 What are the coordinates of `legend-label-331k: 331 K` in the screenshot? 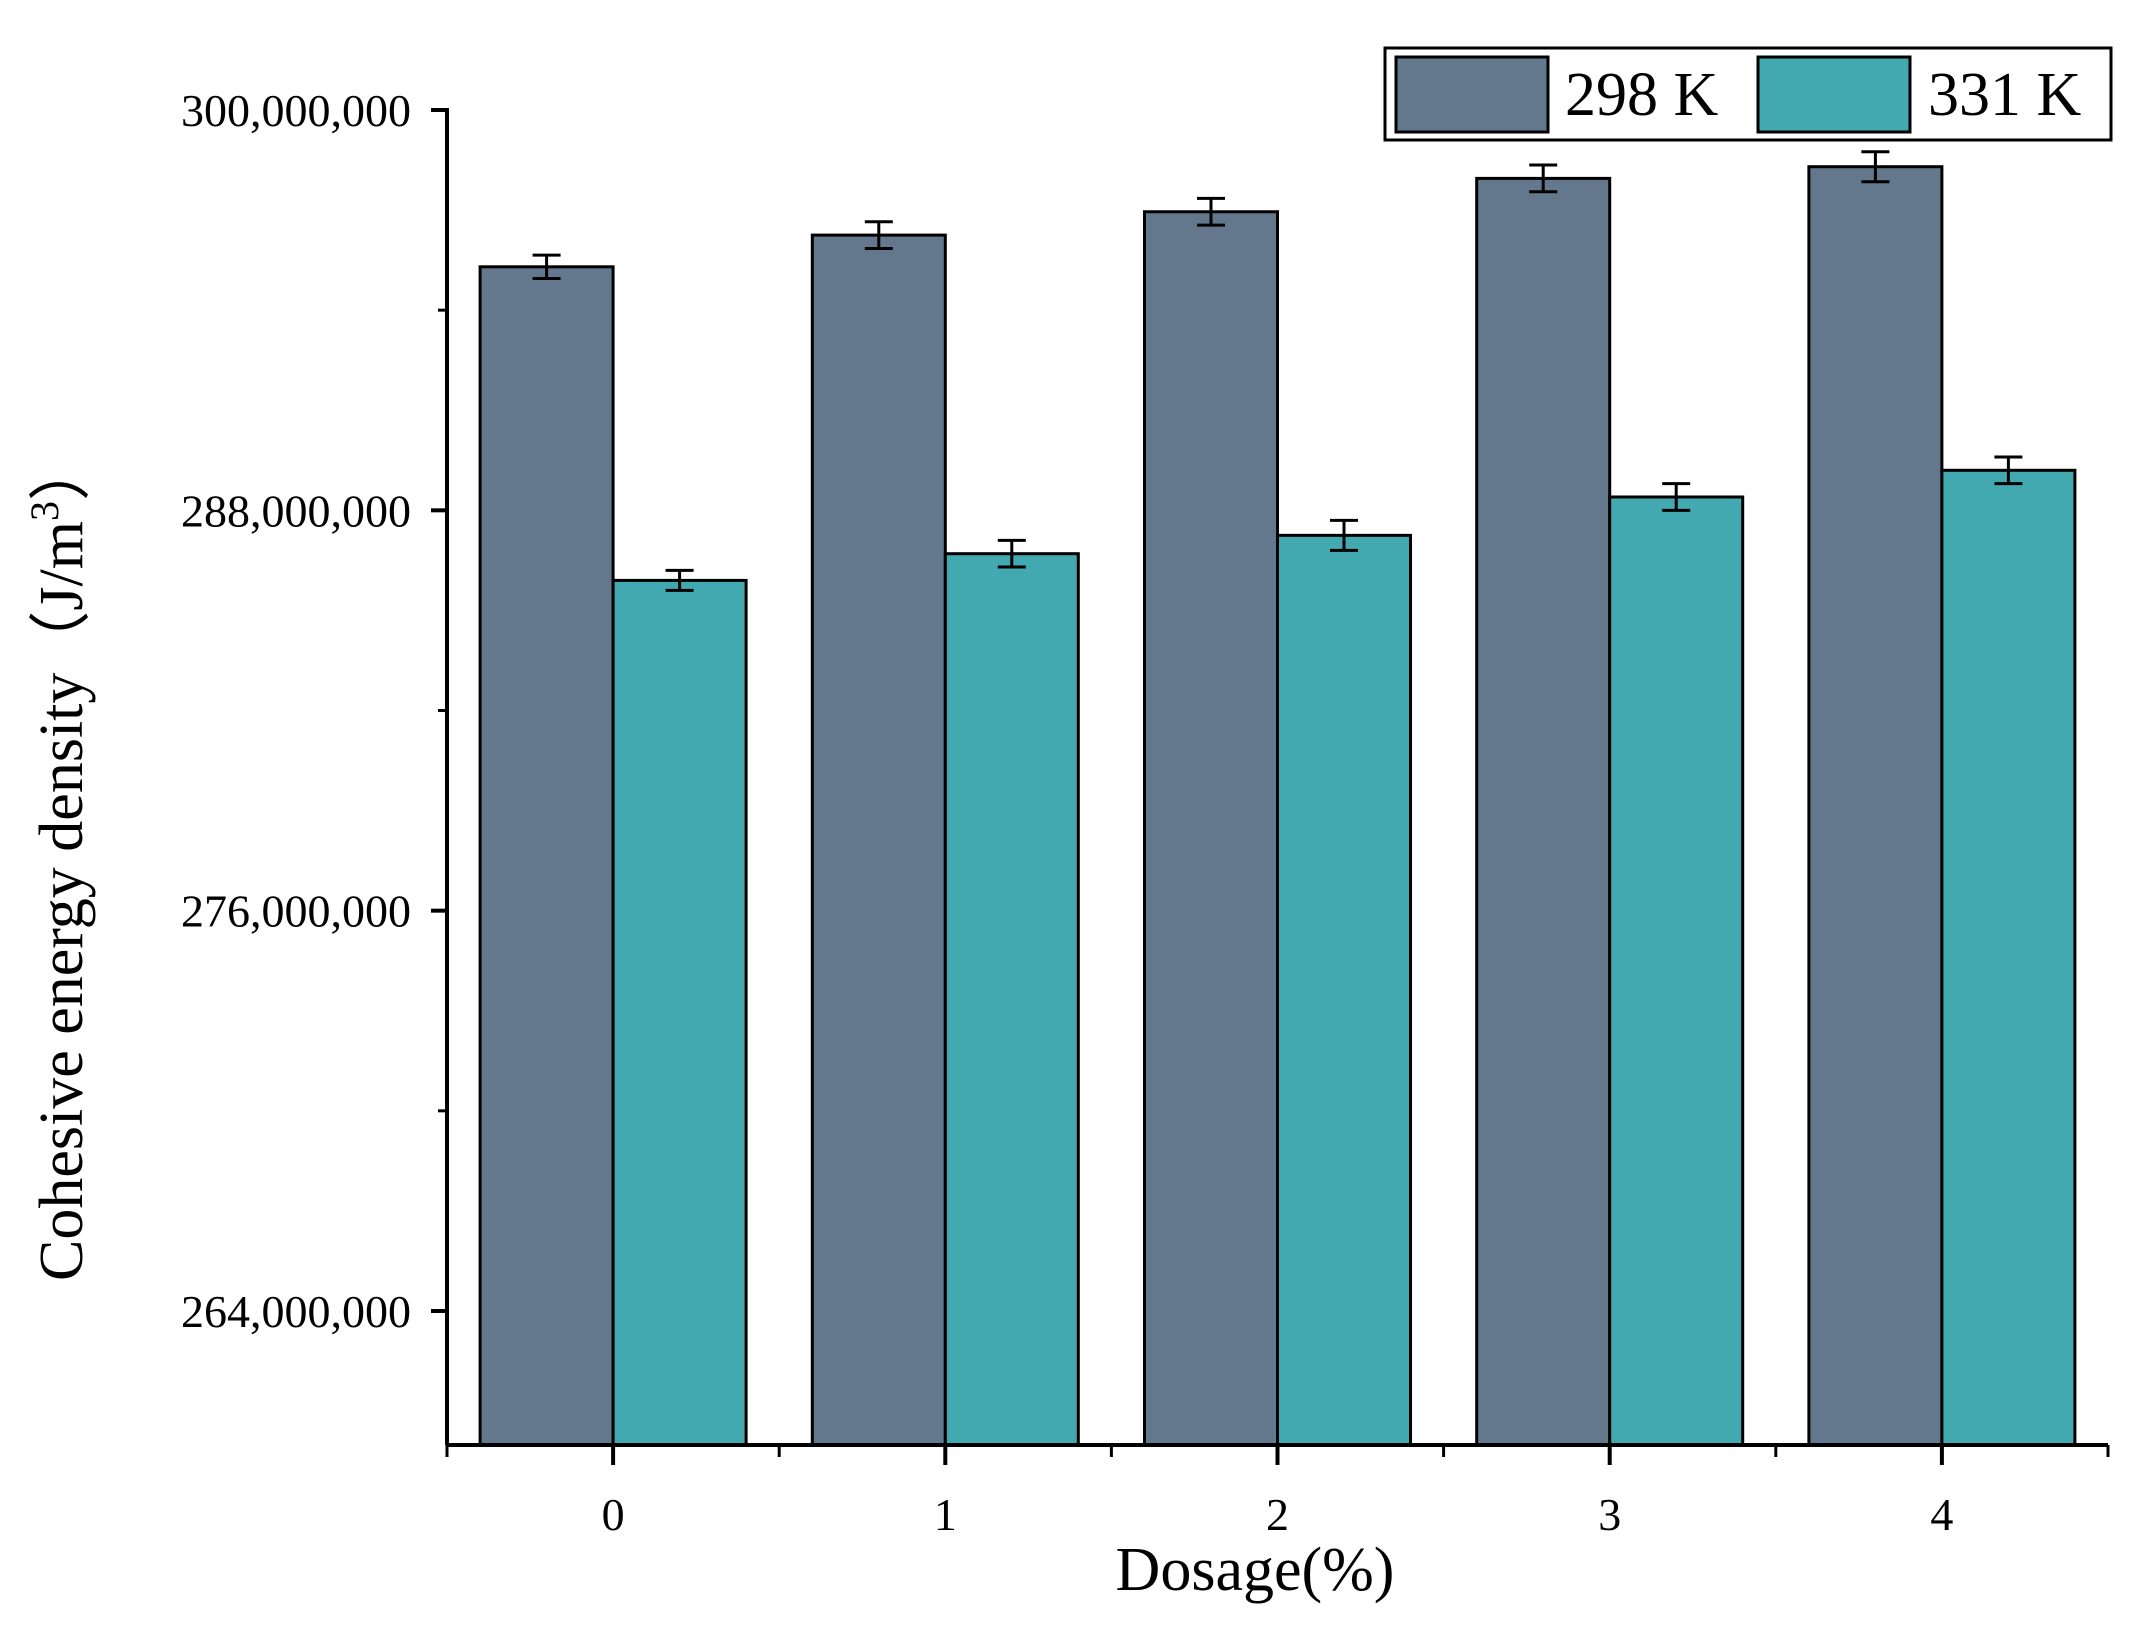 It's located at (2005, 95).